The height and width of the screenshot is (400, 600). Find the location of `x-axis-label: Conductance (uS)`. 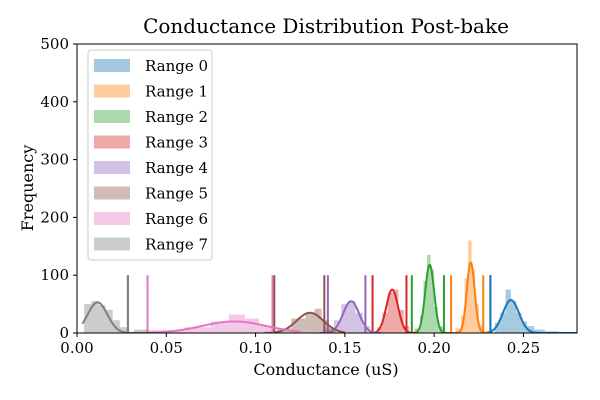

x-axis-label: Conductance (uS) is located at coordinates (325, 369).